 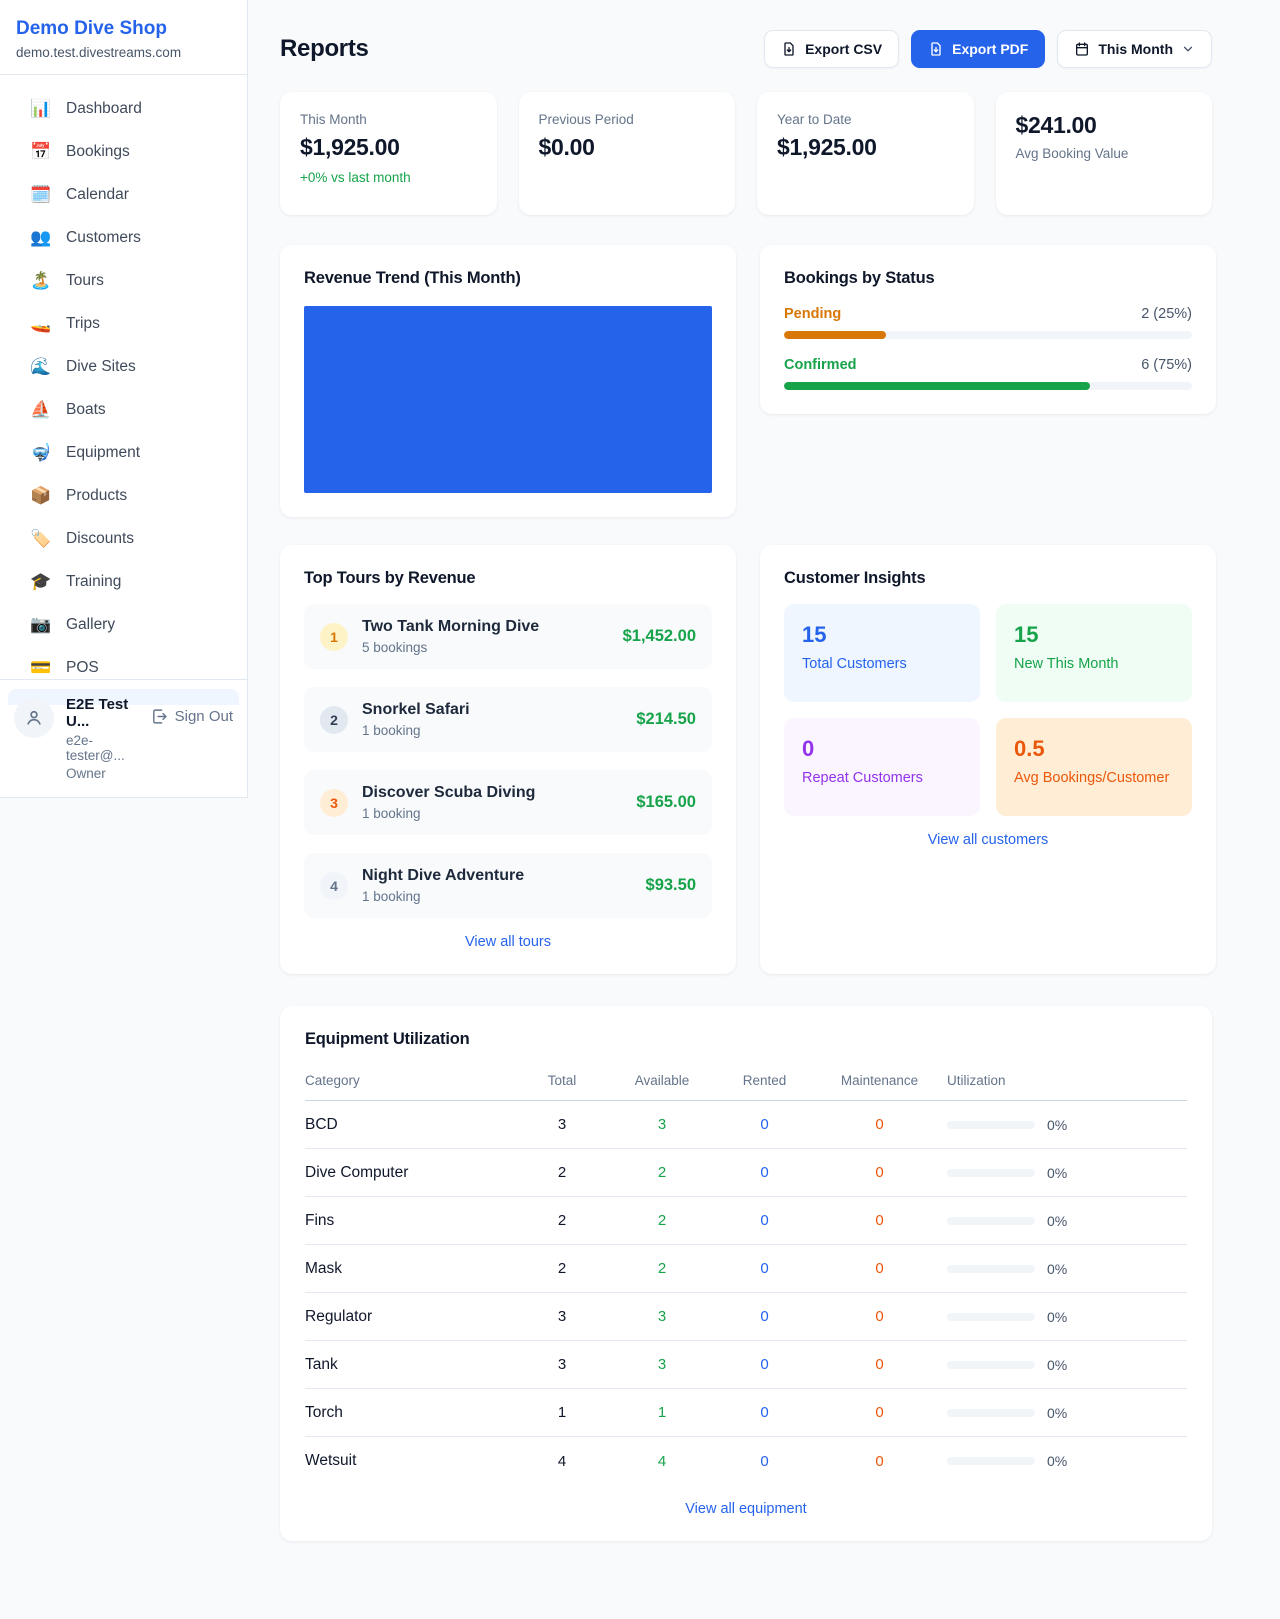 I want to click on column-header: Category, so click(x=411, y=1082).